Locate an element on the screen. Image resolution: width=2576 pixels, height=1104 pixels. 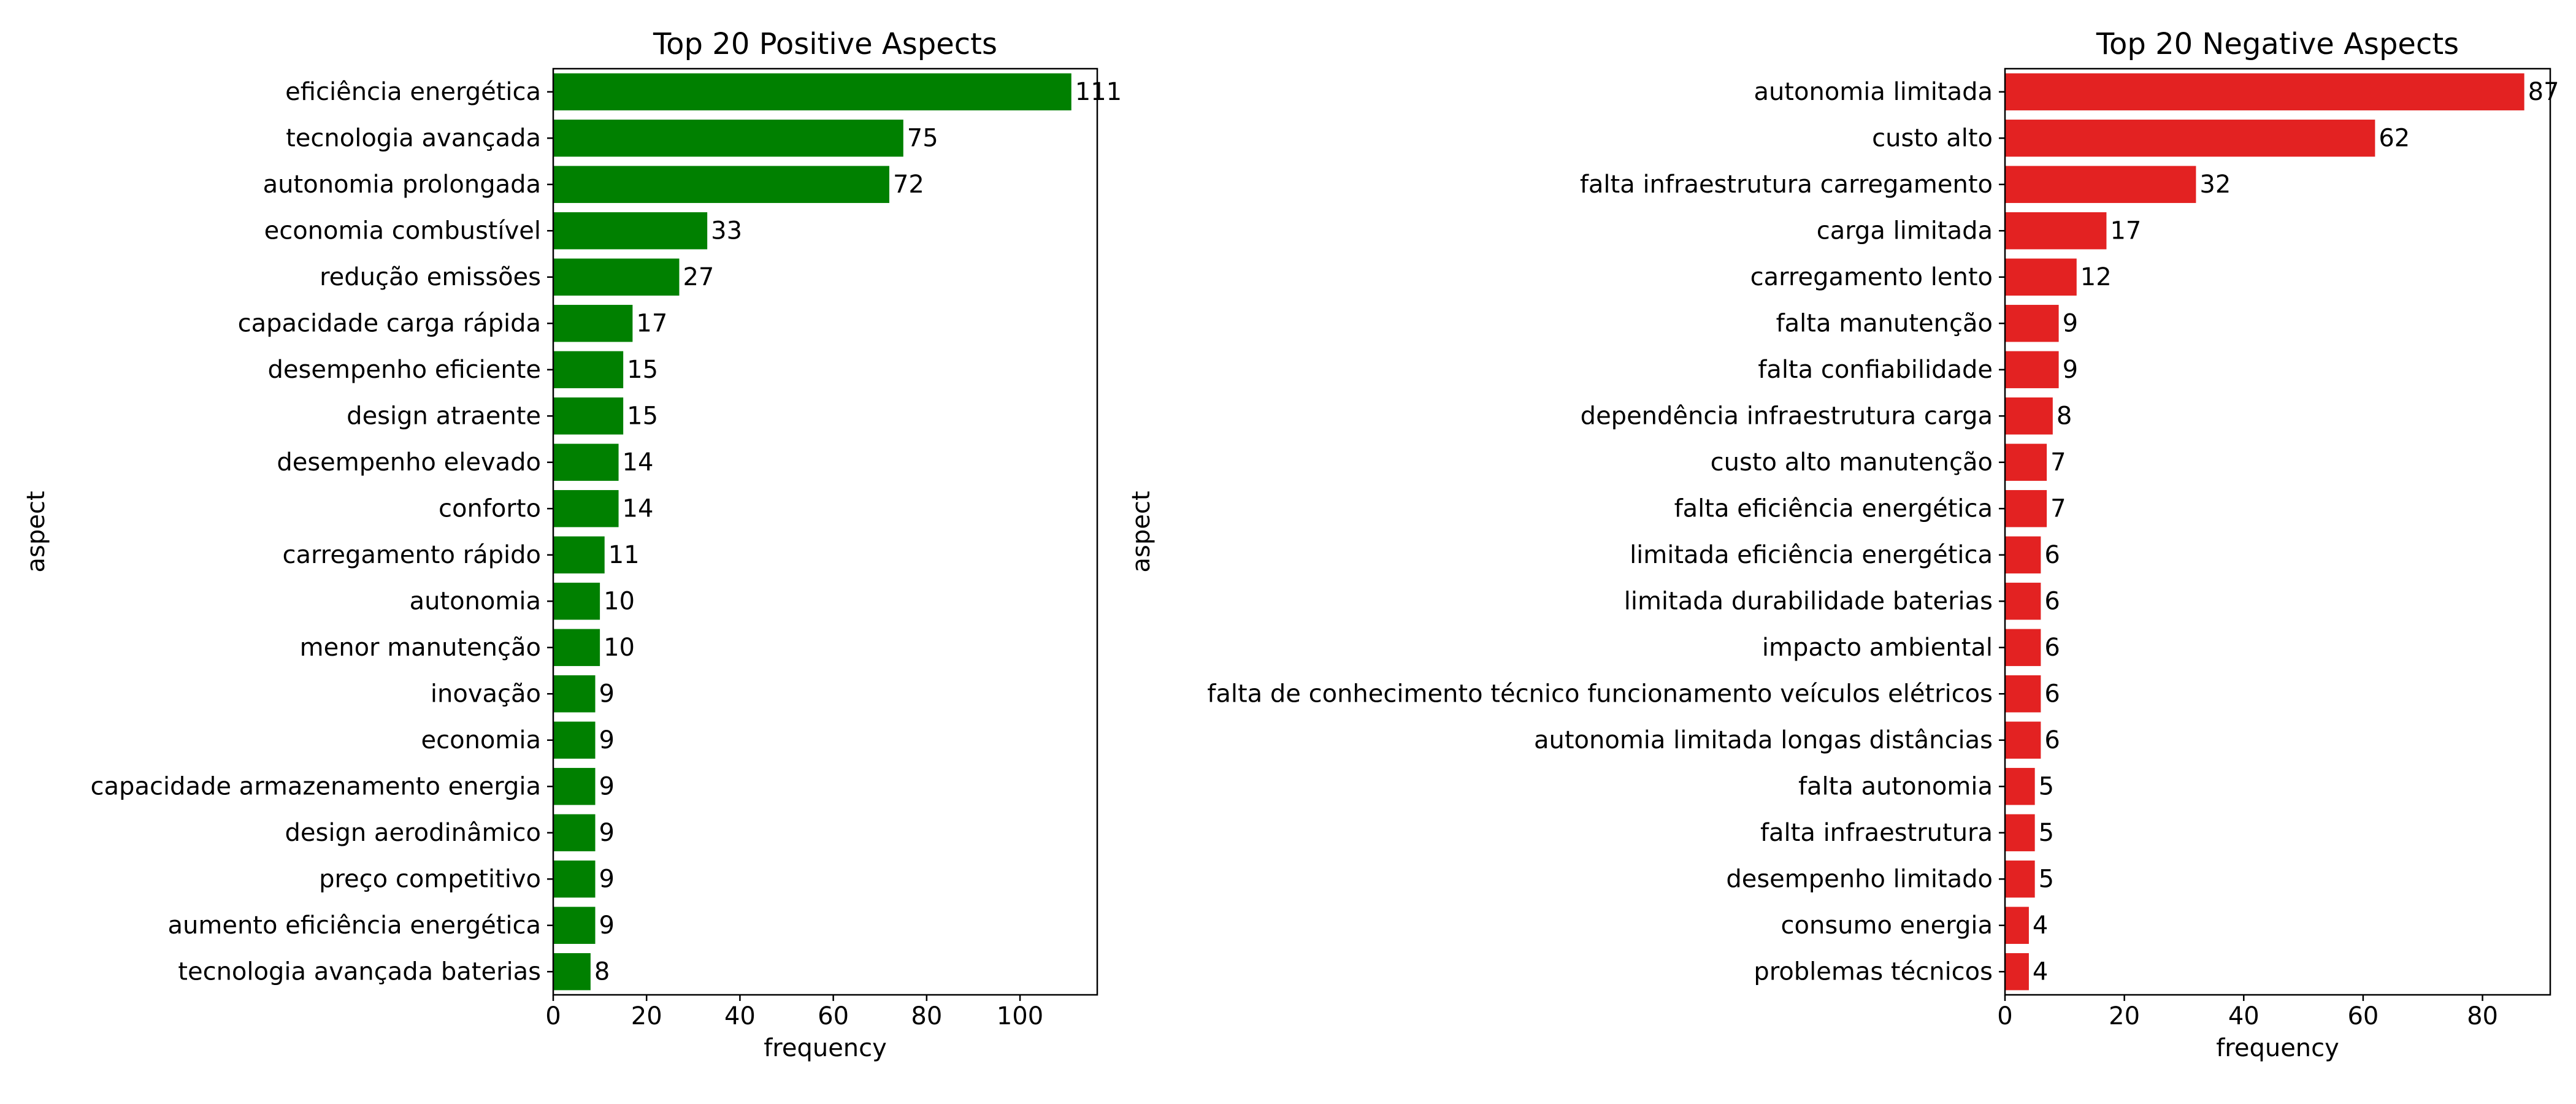
negative-data-label-autonomia-limitada: 87 is located at coordinates (2543, 92).